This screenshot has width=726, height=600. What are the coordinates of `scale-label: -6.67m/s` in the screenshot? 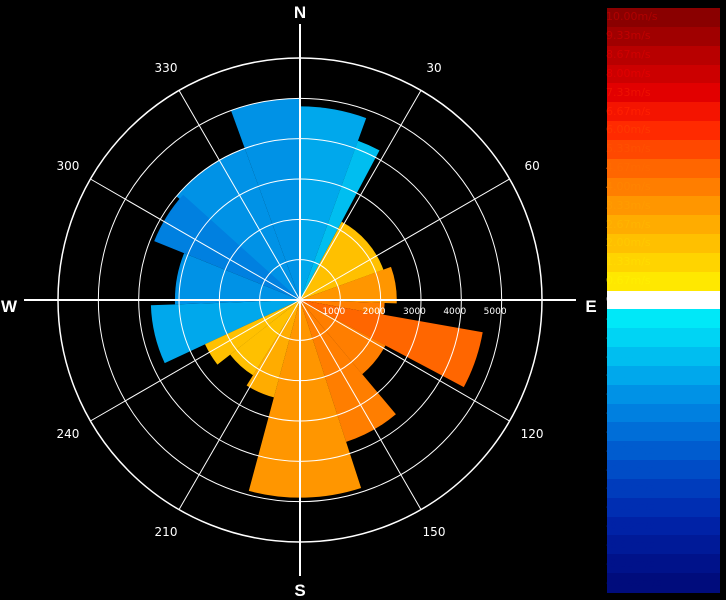 It's located at (630, 488).